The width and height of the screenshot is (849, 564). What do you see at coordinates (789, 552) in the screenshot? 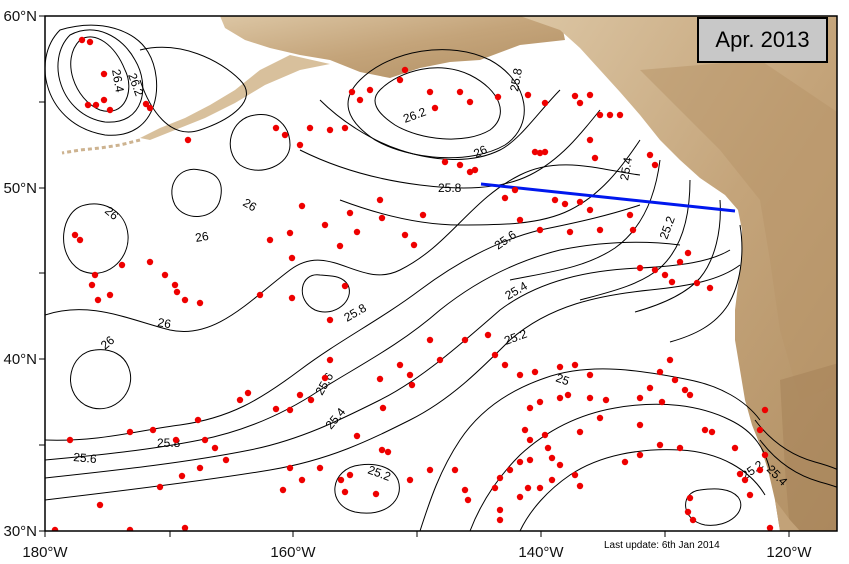
I see `lon-tick-label: 120°W` at bounding box center [789, 552].